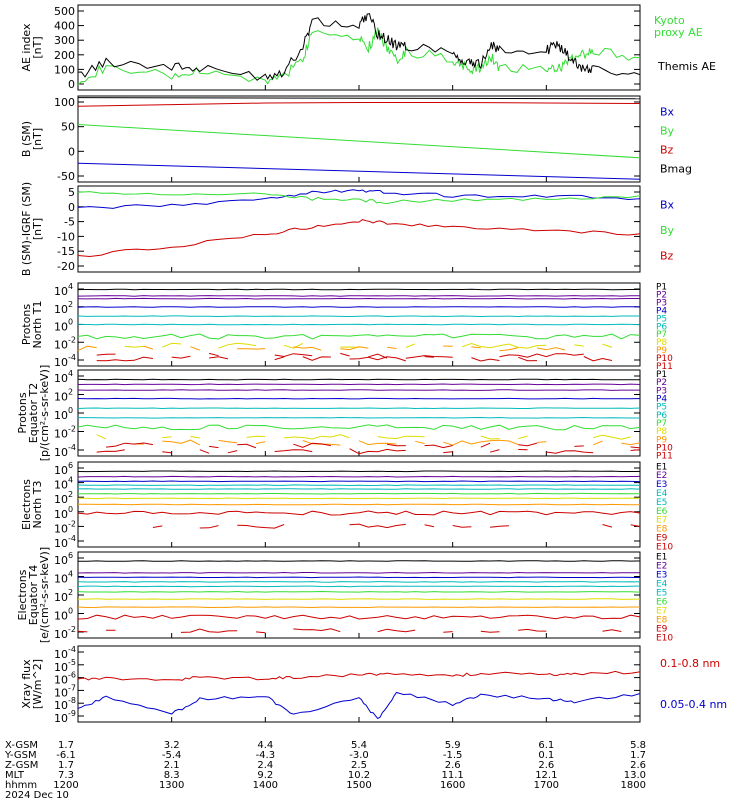 Image resolution: width=750 pixels, height=800 pixels. I want to click on y-axis-label: Equator T4, so click(33, 595).